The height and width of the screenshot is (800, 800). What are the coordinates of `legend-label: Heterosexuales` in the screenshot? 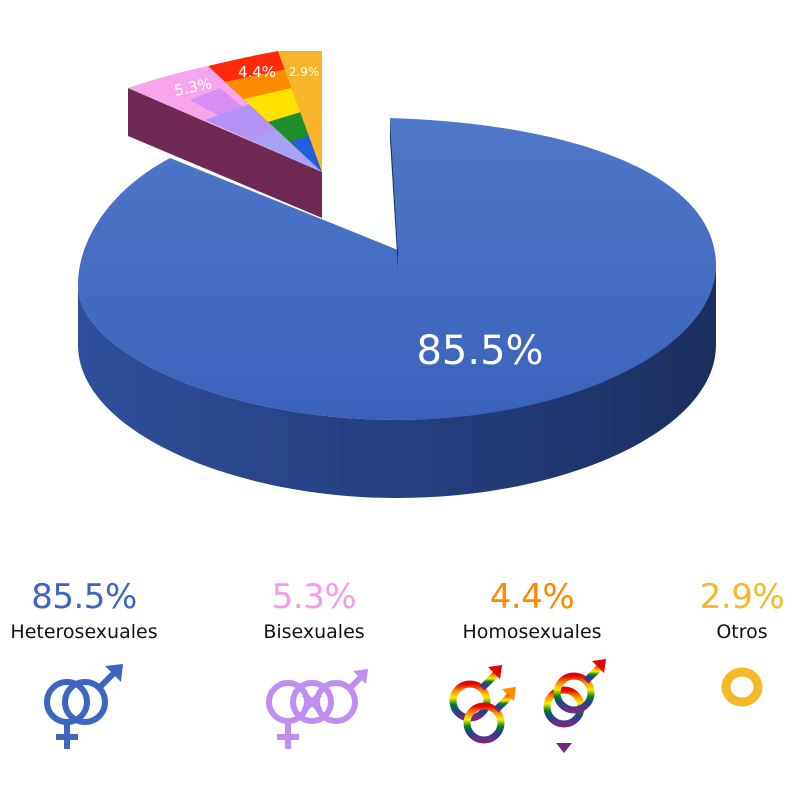 It's located at (84, 632).